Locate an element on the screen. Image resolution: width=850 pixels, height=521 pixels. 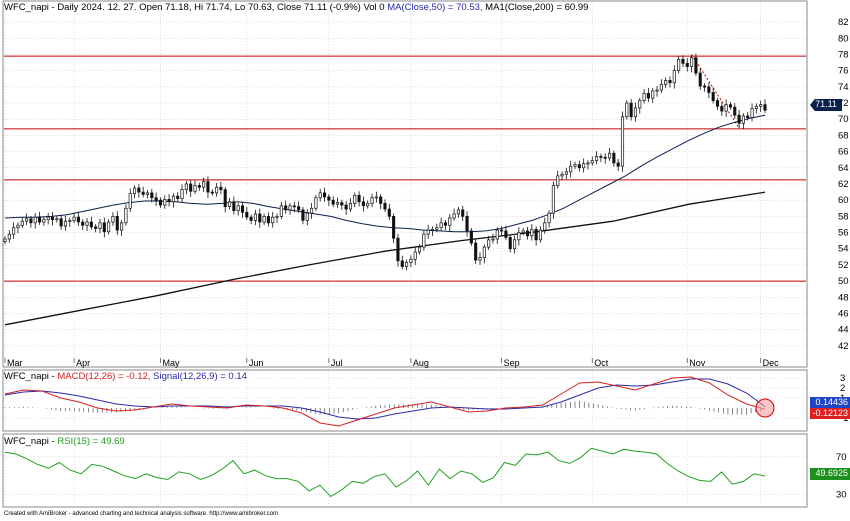
rsi-line is located at coordinates (385, 472).